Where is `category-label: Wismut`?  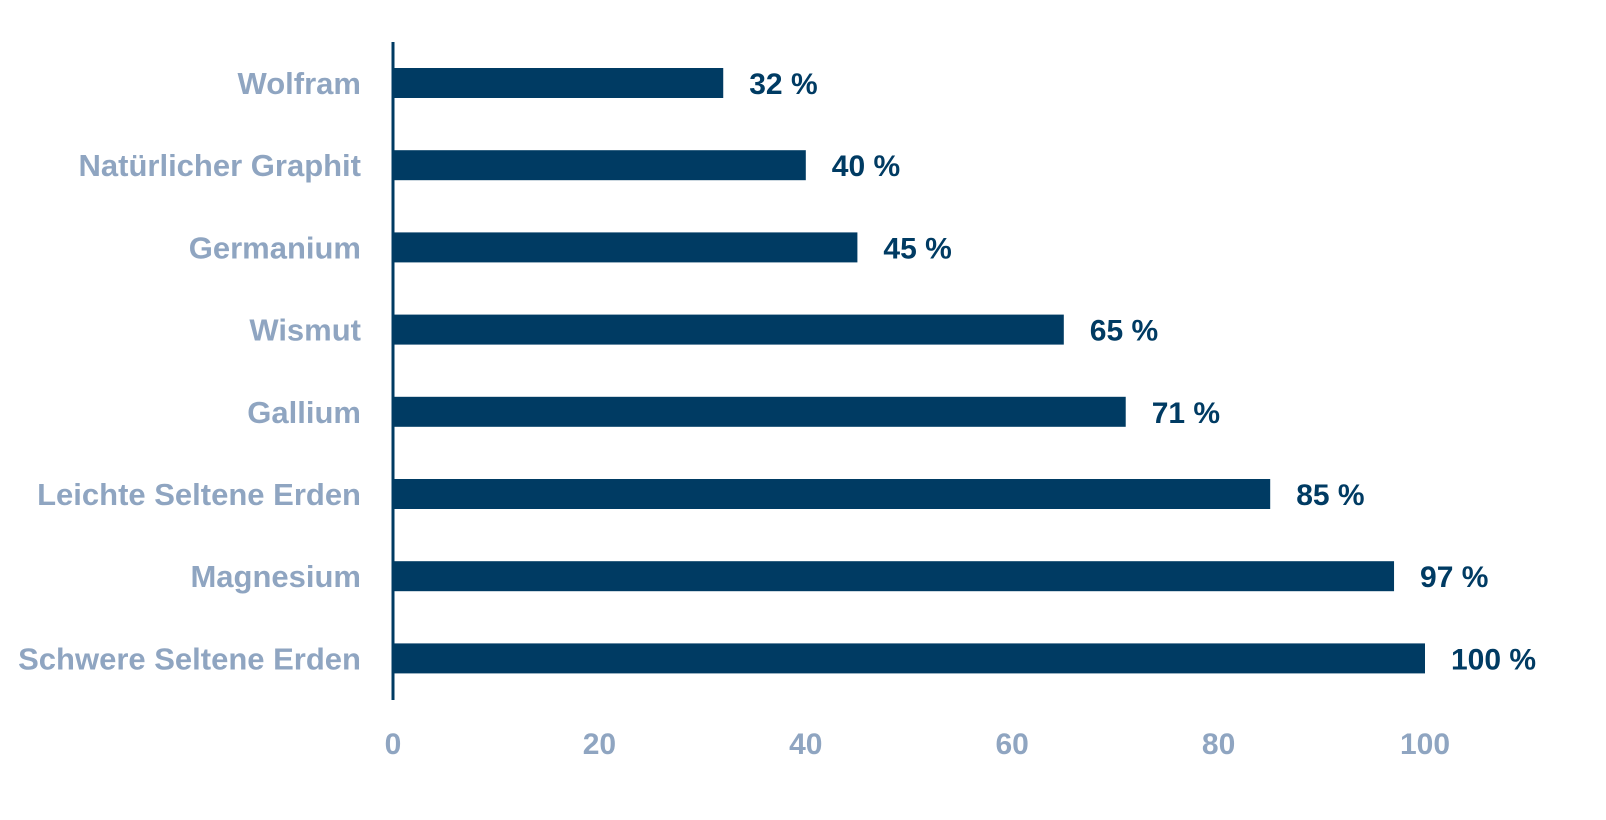
category-label: Wismut is located at coordinates (305, 330).